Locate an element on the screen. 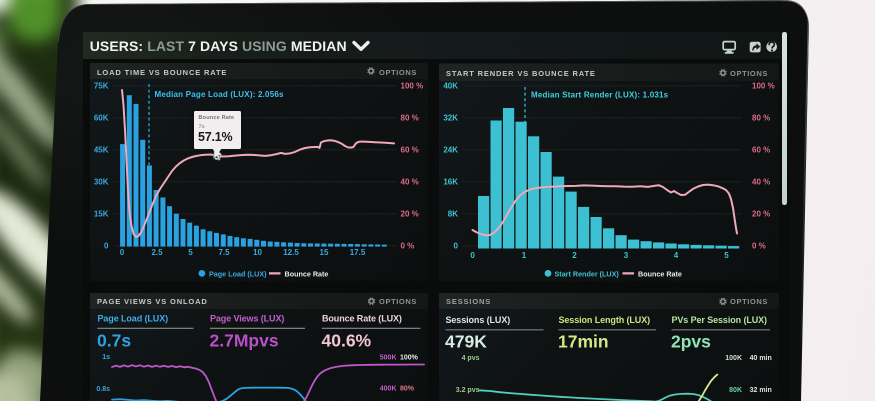 The width and height of the screenshot is (875, 401). svg-text: 479K is located at coordinates (466, 341).